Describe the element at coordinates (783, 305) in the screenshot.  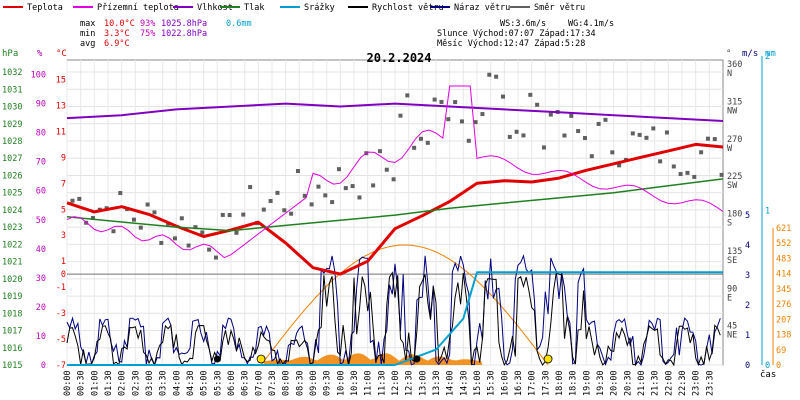
I see `solar-tick-label: 276` at that location.